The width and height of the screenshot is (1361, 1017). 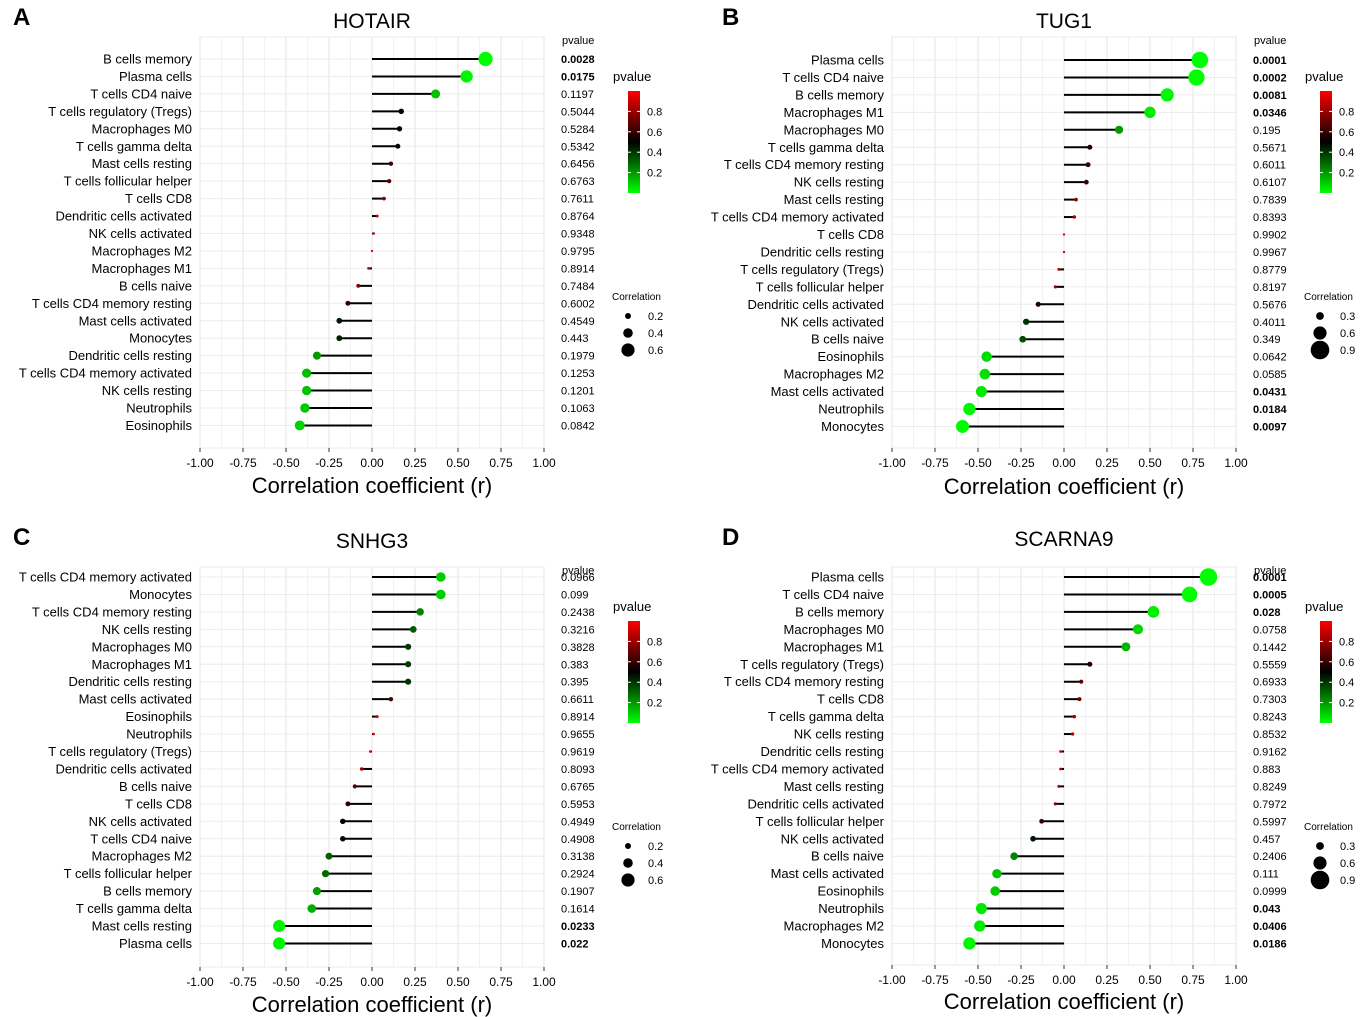 What do you see at coordinates (1346, 642) in the screenshot?
I see `color-tick-label: 0.8` at bounding box center [1346, 642].